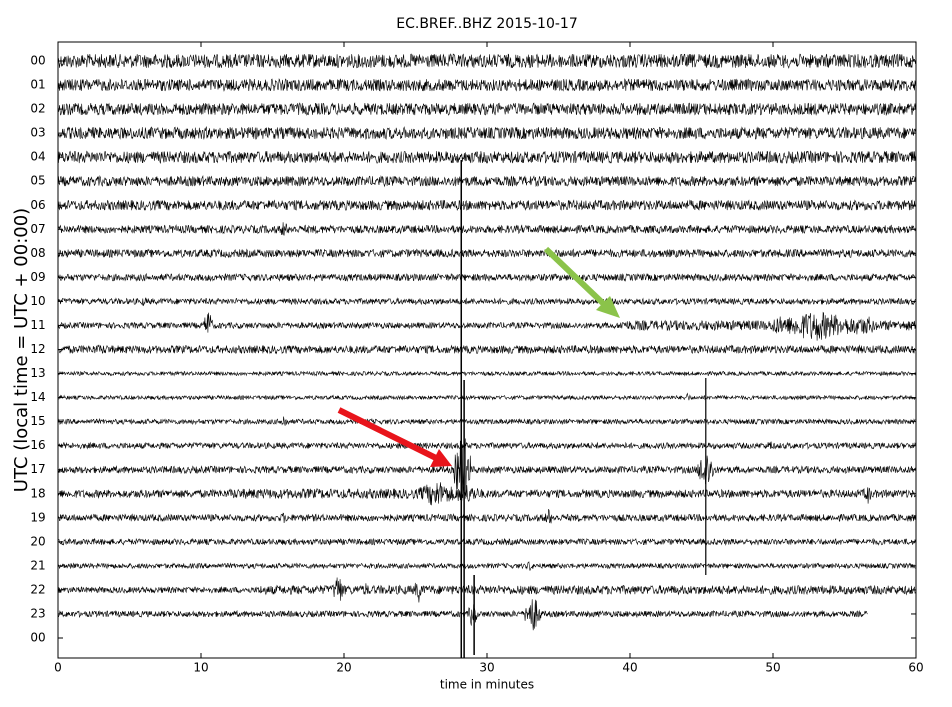  What do you see at coordinates (37, 373) in the screenshot?
I see `y-tick-label: 13` at bounding box center [37, 373].